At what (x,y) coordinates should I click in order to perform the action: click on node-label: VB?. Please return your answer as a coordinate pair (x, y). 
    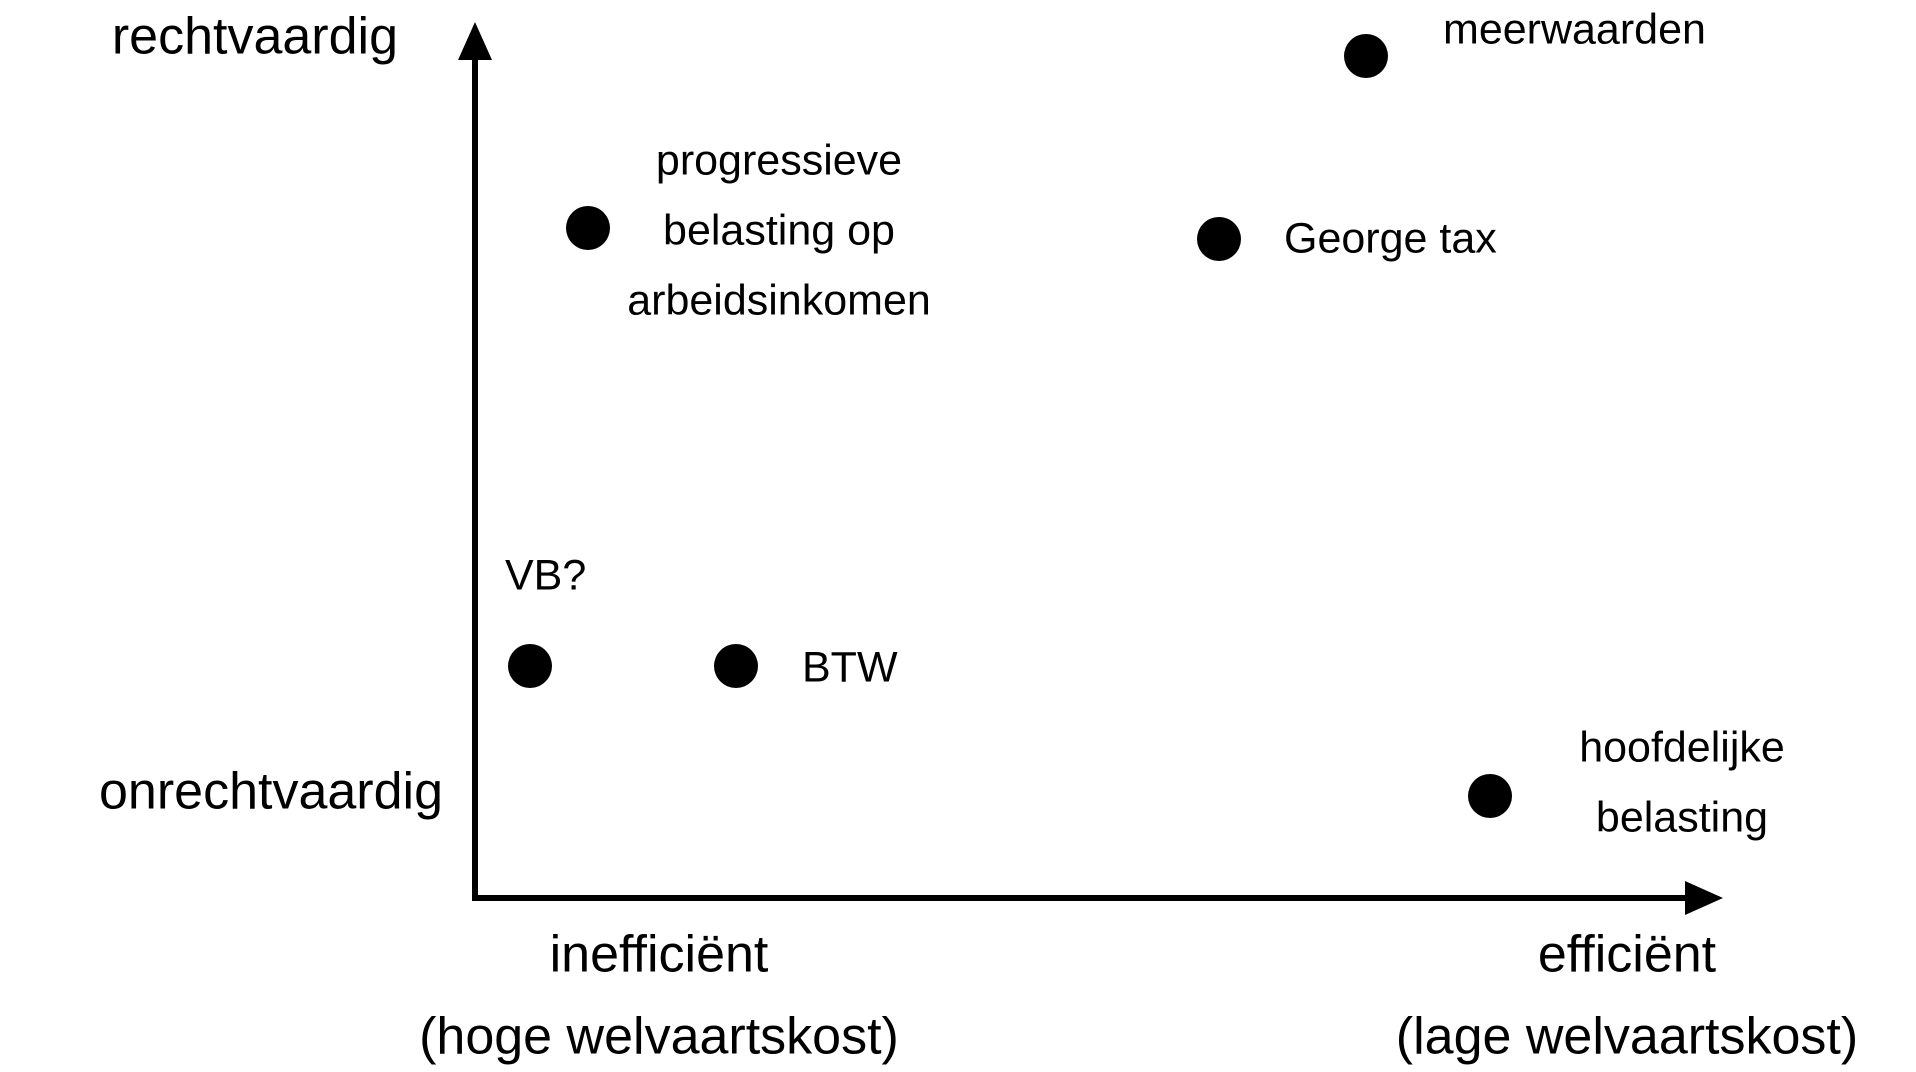
    Looking at the image, I should click on (545, 575).